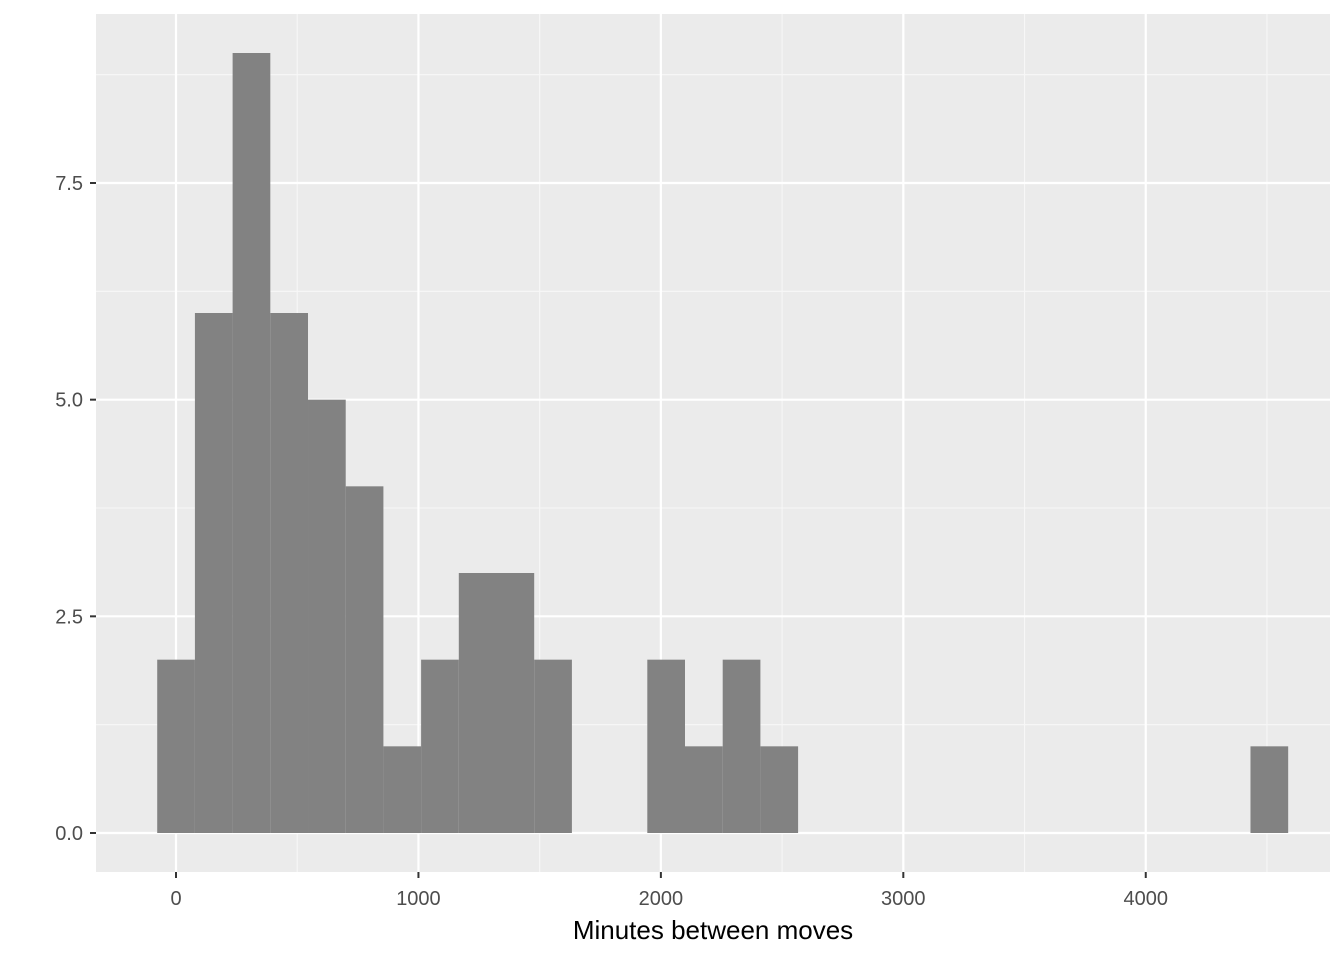 The image size is (1344, 960). I want to click on x-axis-tick-labels: 0 1000 2000 3000 4000, so click(669, 899).